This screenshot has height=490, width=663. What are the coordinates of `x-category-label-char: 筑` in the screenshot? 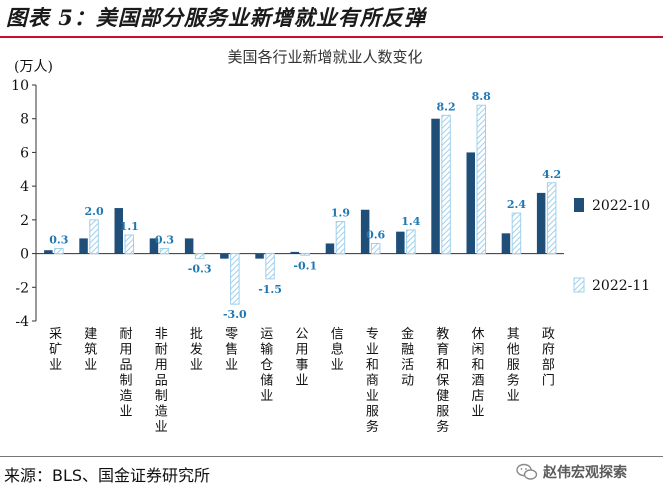 It's located at (90, 350).